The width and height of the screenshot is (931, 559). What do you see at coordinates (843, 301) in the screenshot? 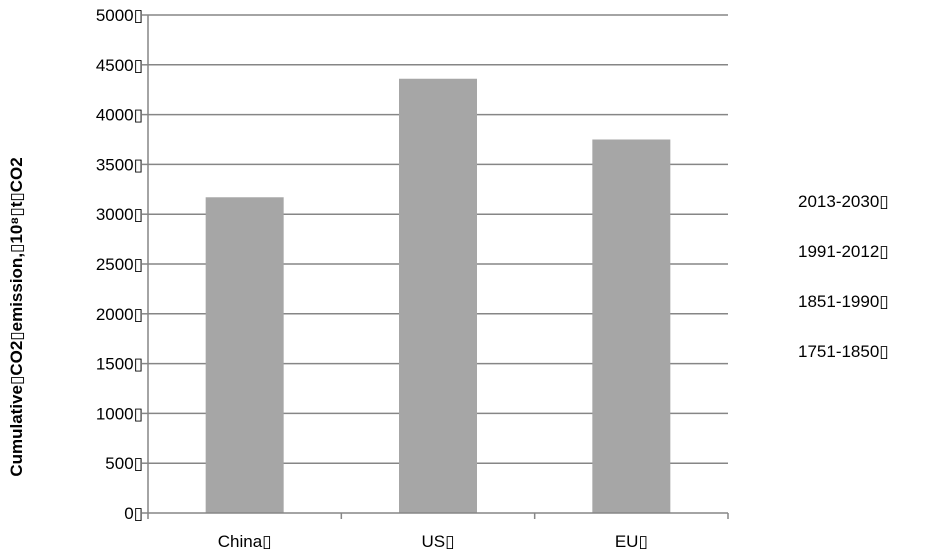
I see `legend-entry: 1851-1990▯` at bounding box center [843, 301].